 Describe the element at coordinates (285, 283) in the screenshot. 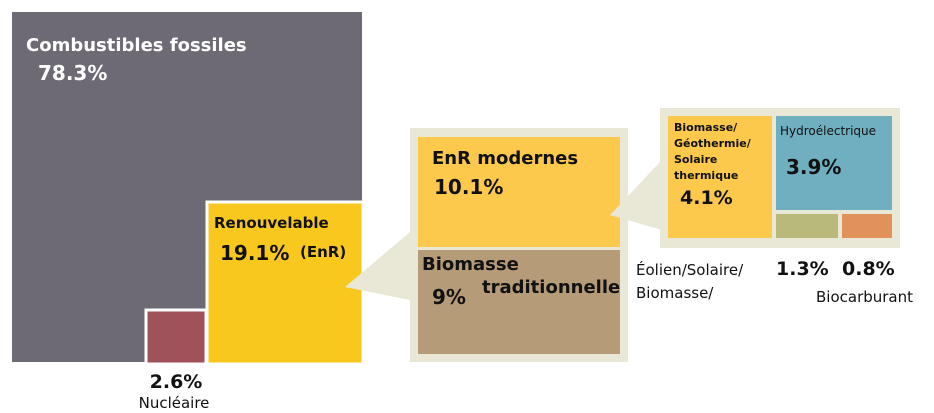

I see `renewable-box` at that location.